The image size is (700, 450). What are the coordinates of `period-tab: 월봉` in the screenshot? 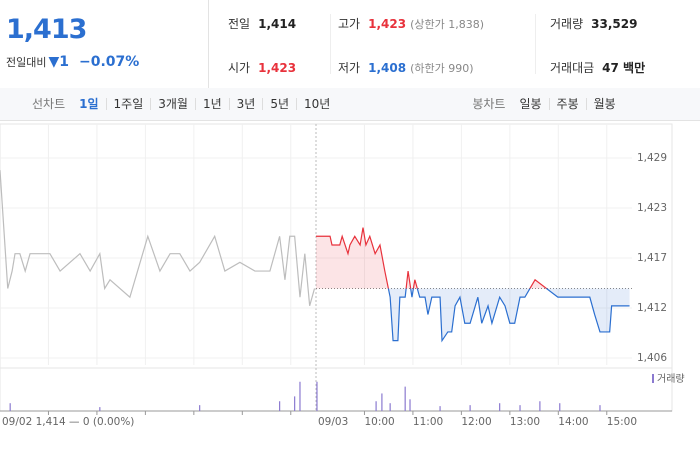 It's located at (604, 104).